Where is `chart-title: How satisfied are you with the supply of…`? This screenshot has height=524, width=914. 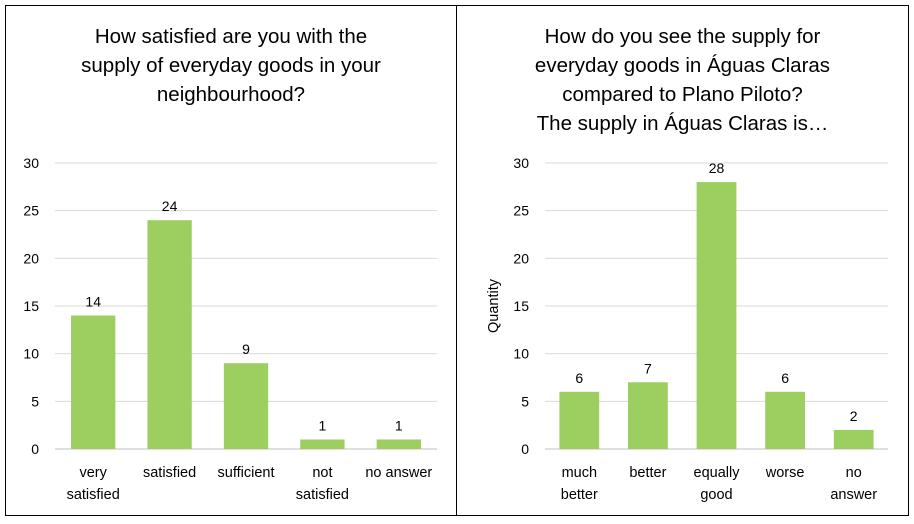 chart-title: How satisfied are you with the supply of… is located at coordinates (231, 65).